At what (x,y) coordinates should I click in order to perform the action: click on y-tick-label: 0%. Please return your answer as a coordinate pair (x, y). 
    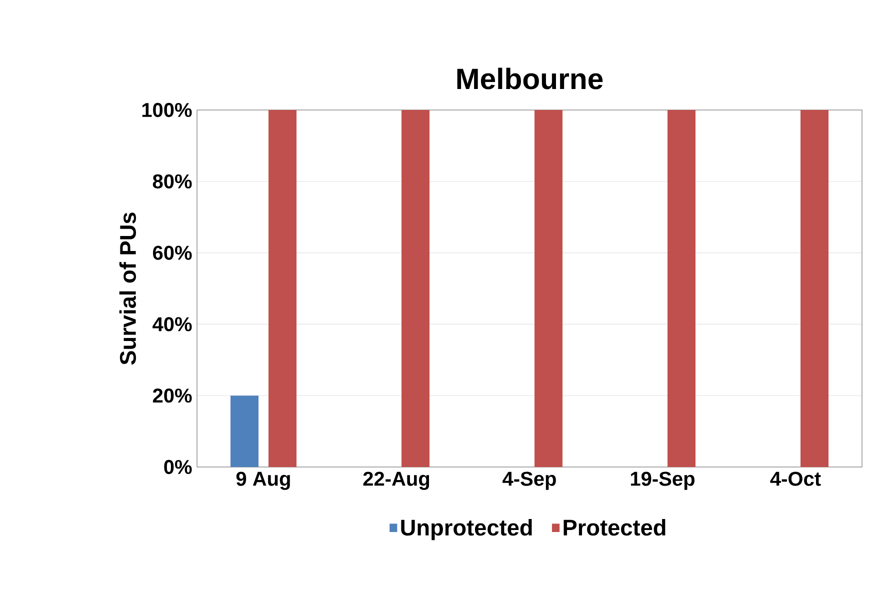
    Looking at the image, I should click on (178, 467).